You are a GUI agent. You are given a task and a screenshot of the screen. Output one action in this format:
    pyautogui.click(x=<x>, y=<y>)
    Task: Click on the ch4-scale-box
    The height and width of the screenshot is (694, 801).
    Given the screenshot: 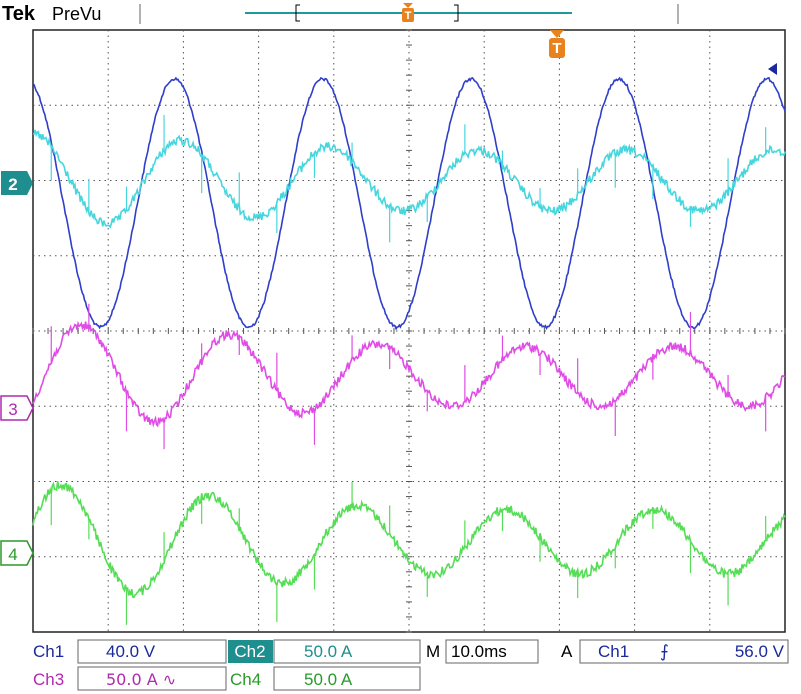 What is the action you would take?
    pyautogui.click(x=347, y=678)
    